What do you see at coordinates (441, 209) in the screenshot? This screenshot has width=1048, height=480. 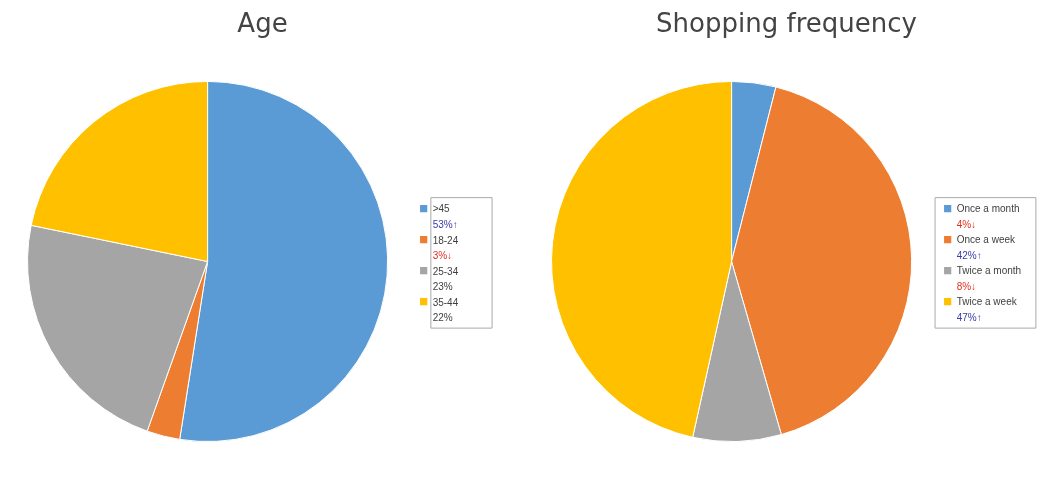 I see `legend-label: >45` at bounding box center [441, 209].